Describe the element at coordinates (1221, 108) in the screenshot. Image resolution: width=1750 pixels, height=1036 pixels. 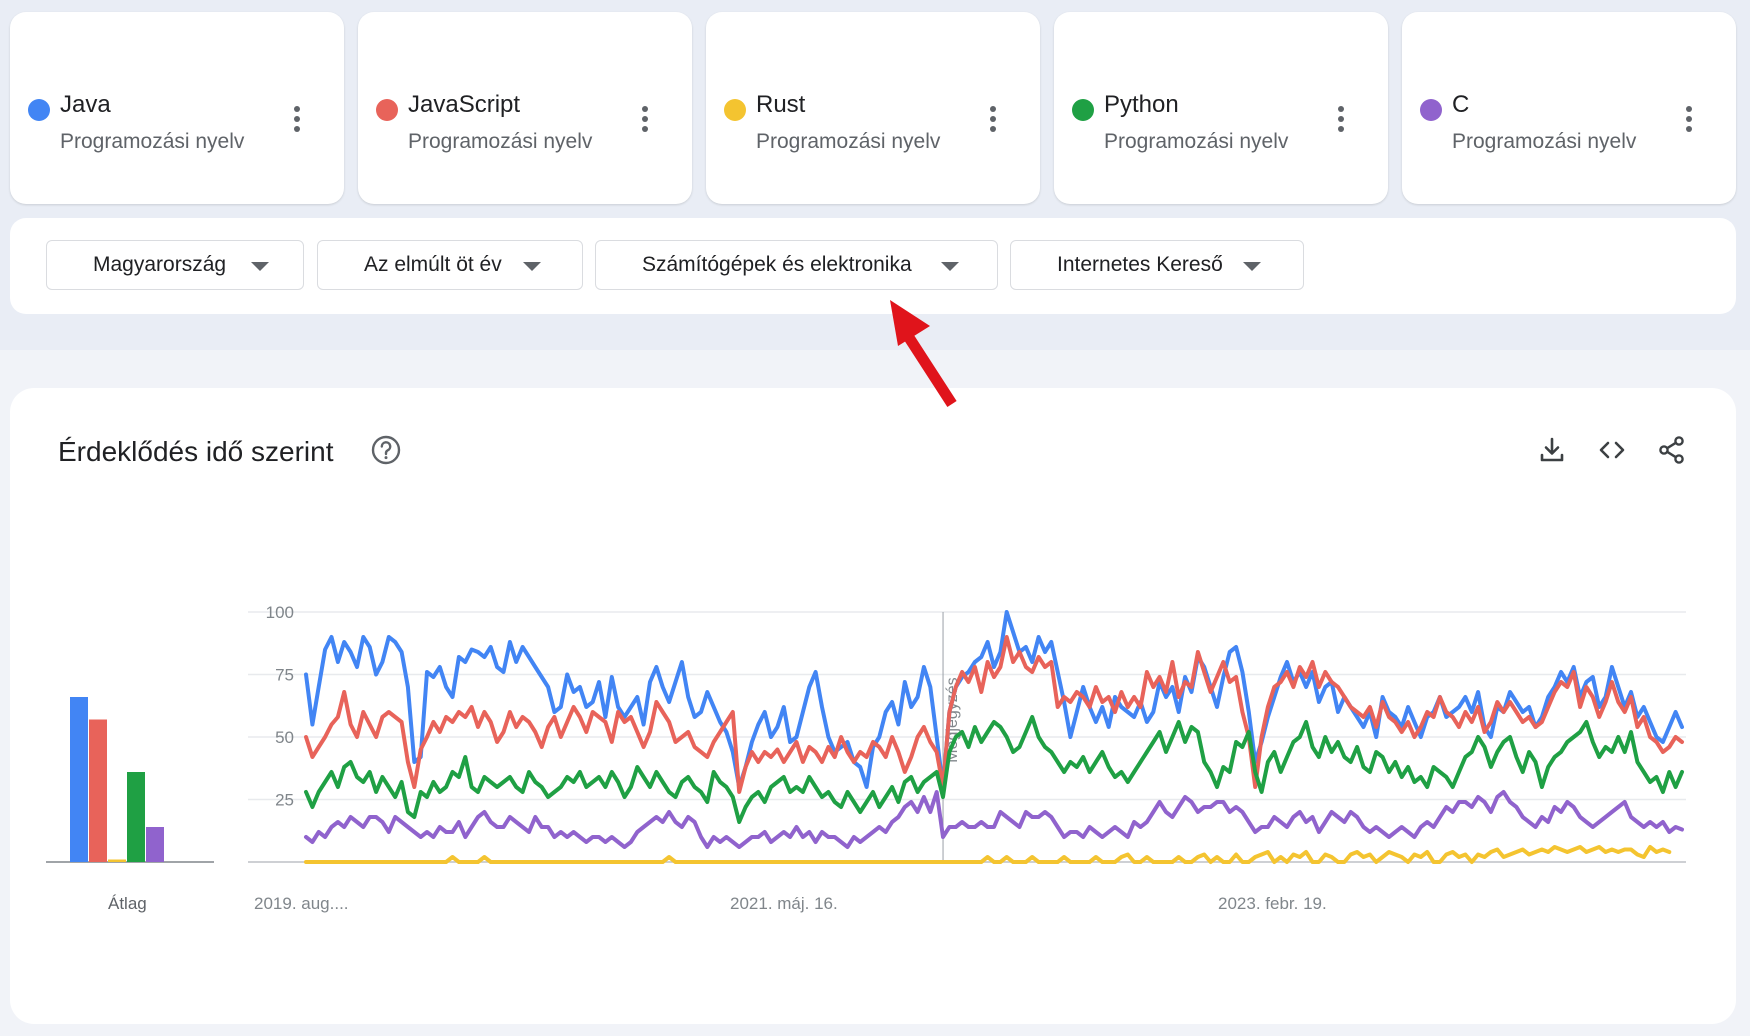
I see `term-card-python: Python Programozási nyelv` at that location.